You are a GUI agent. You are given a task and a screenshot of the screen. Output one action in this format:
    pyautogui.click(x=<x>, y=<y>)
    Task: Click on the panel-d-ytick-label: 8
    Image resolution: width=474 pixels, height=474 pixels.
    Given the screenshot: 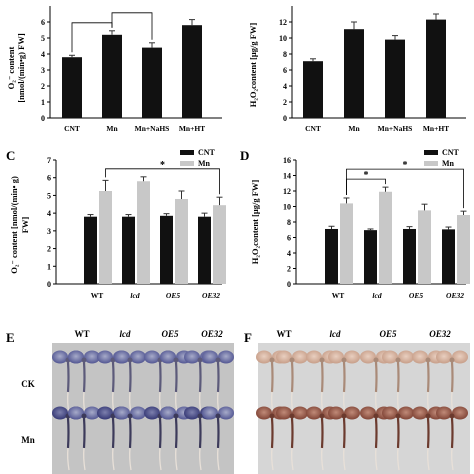 What is the action you would take?
    pyautogui.click(x=289, y=222)
    